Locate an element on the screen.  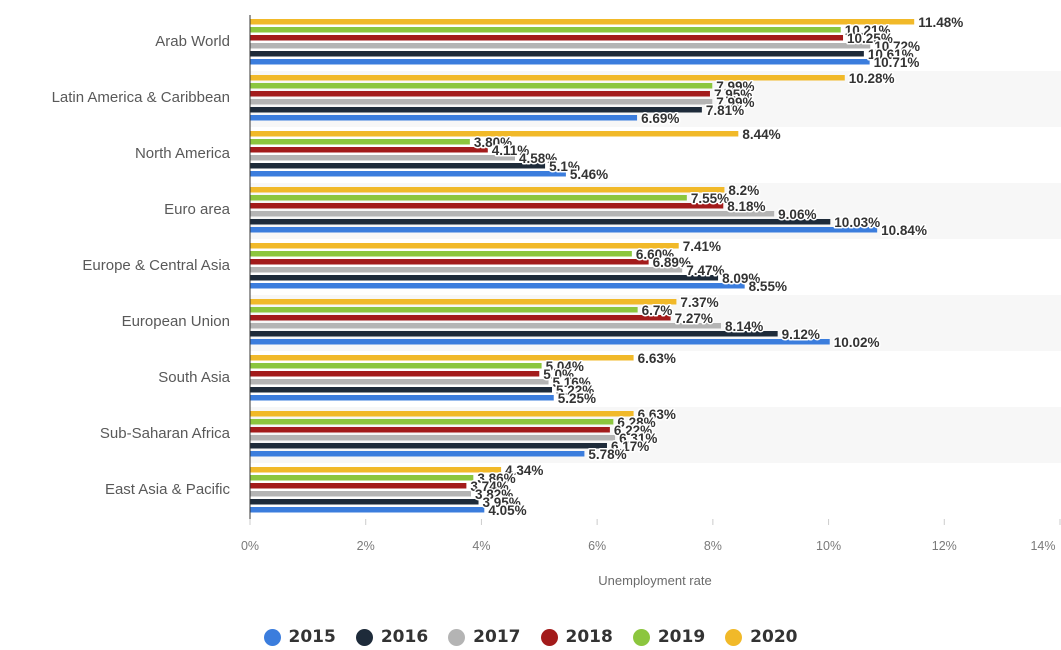
category-label: East Asia & Pacific is located at coordinates (168, 489).